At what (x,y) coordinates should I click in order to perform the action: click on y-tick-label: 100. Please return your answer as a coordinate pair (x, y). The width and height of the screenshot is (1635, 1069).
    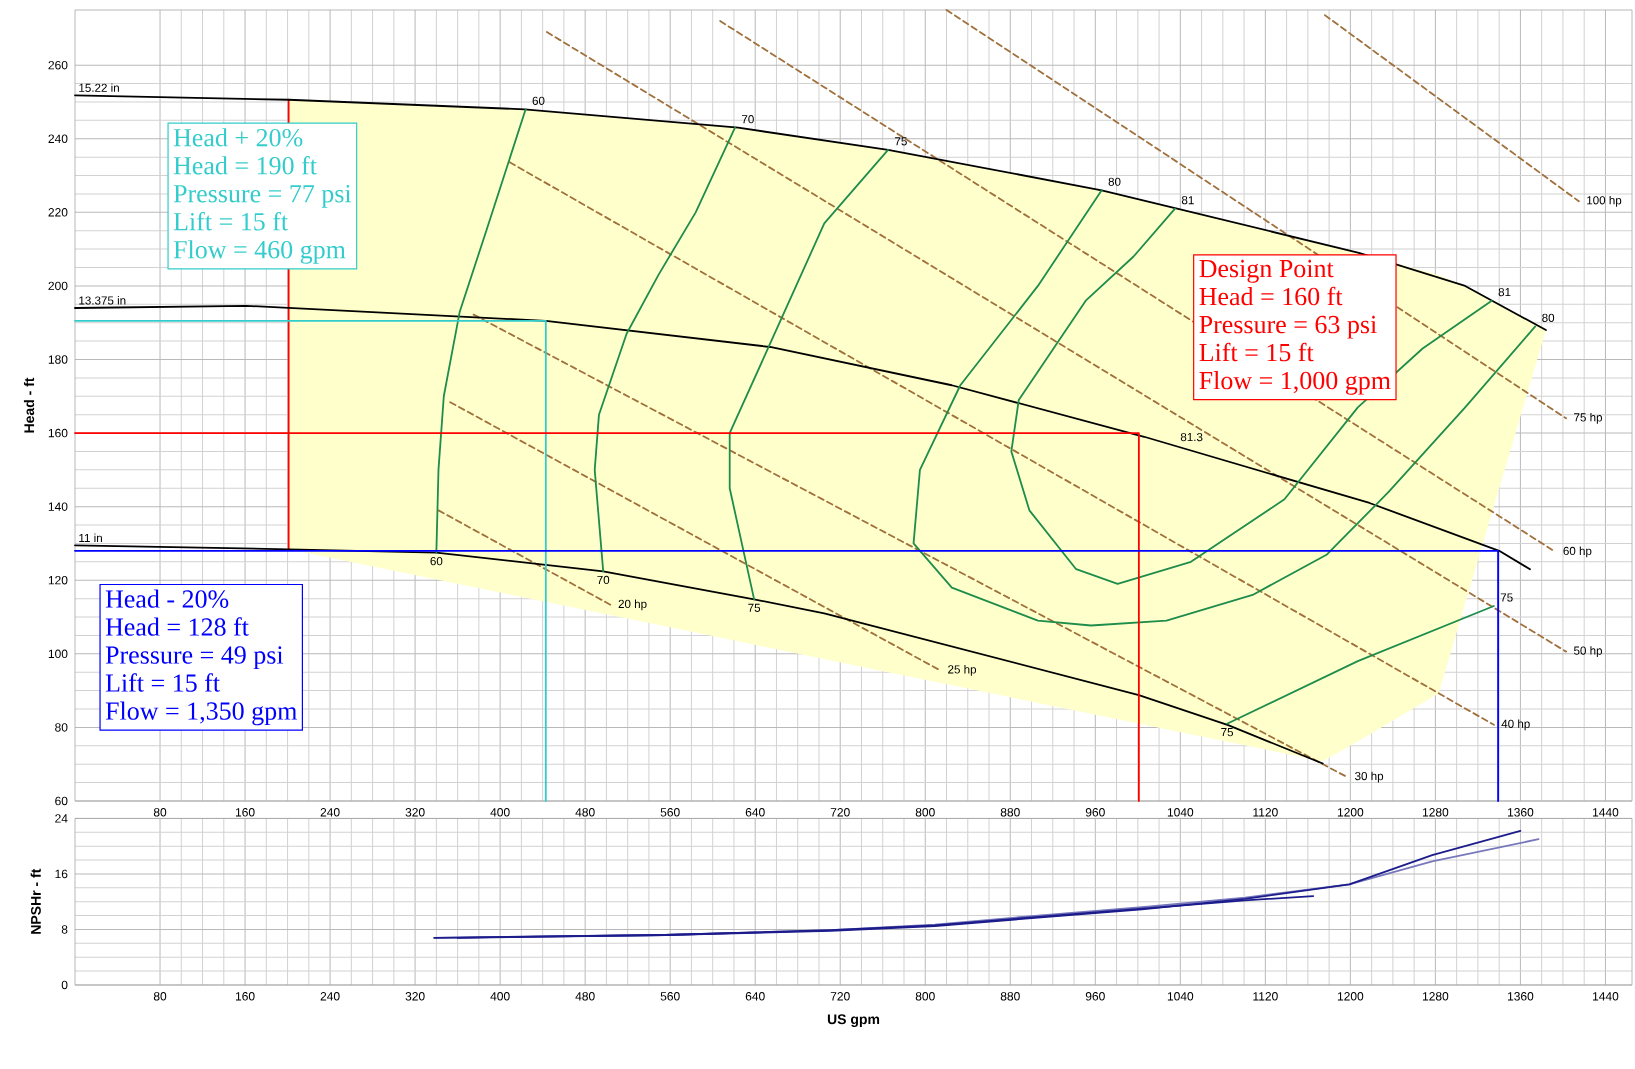
    Looking at the image, I should click on (58, 654).